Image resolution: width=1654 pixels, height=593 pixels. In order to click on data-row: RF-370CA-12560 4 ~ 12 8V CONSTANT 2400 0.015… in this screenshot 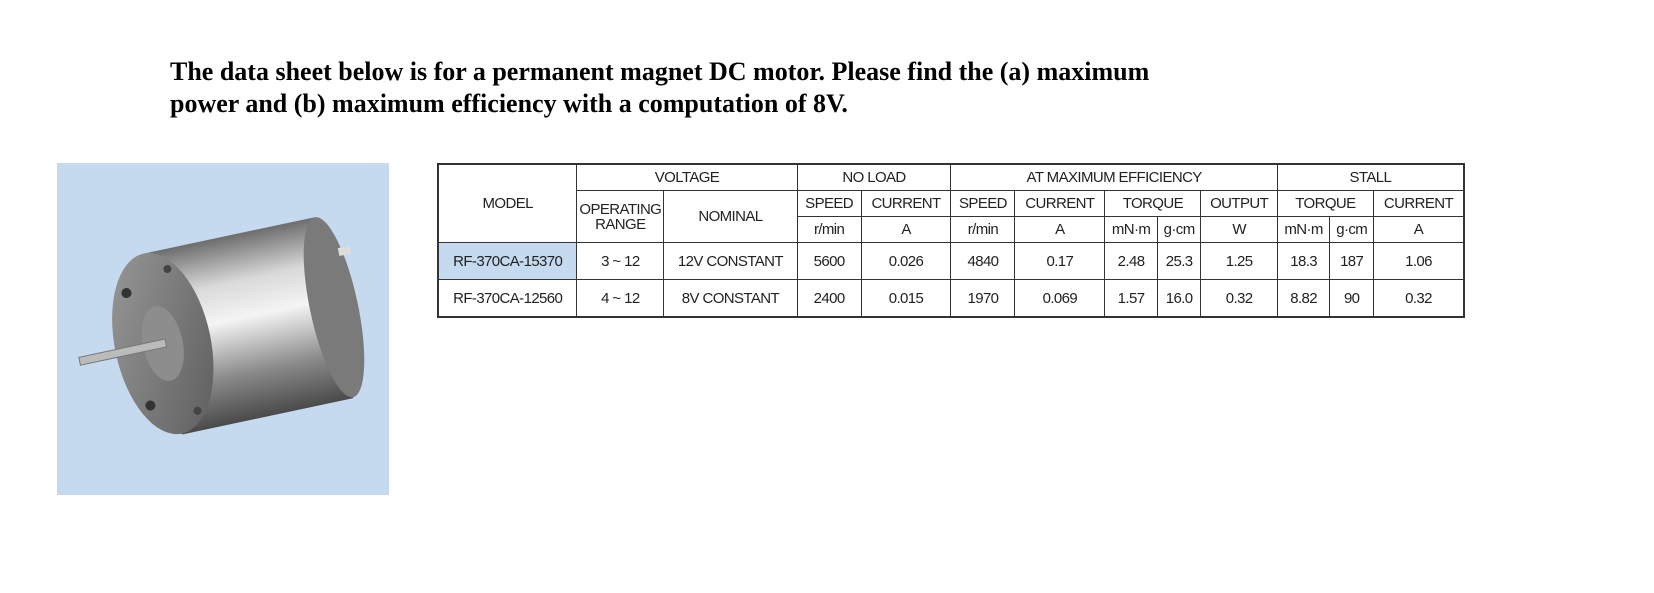, I will do `click(951, 298)`.